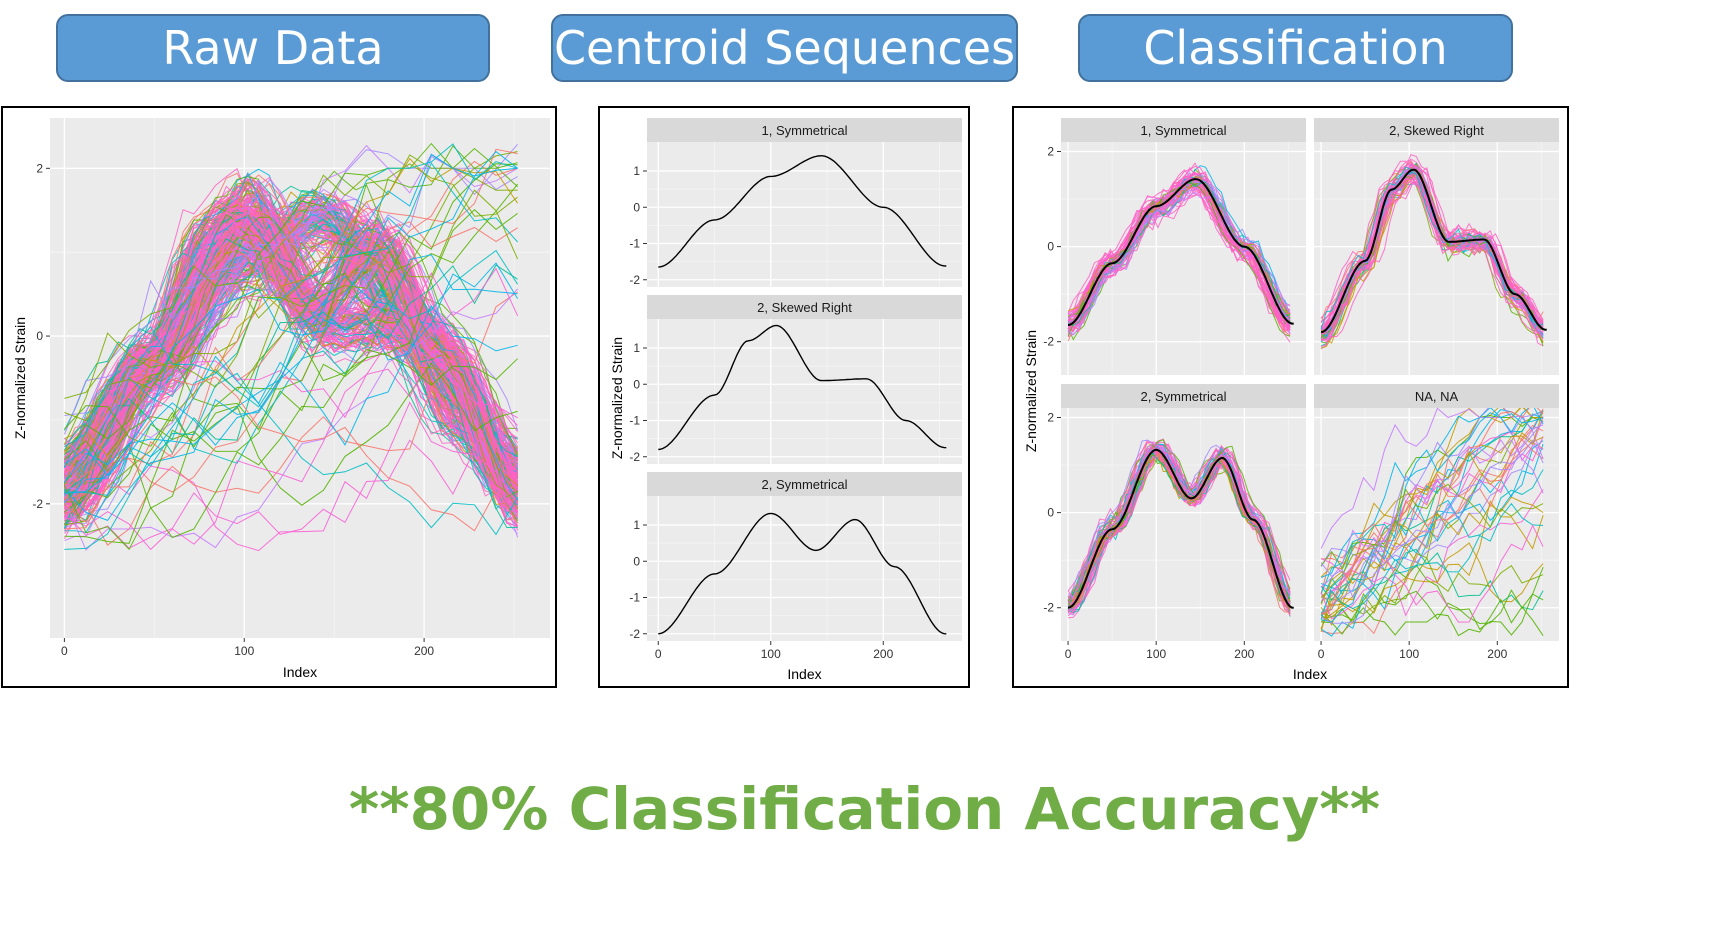 The width and height of the screenshot is (1729, 931). I want to click on facet-strip-label: 2, Symmetrical, so click(1184, 396).